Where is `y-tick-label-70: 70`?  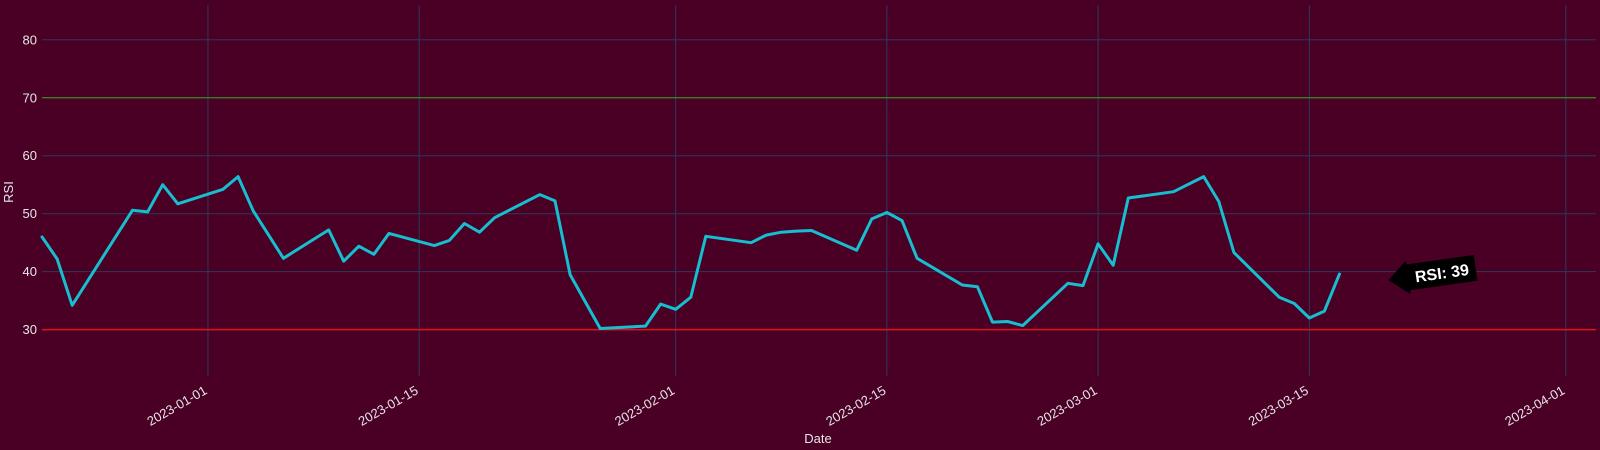 y-tick-label-70: 70 is located at coordinates (30, 97).